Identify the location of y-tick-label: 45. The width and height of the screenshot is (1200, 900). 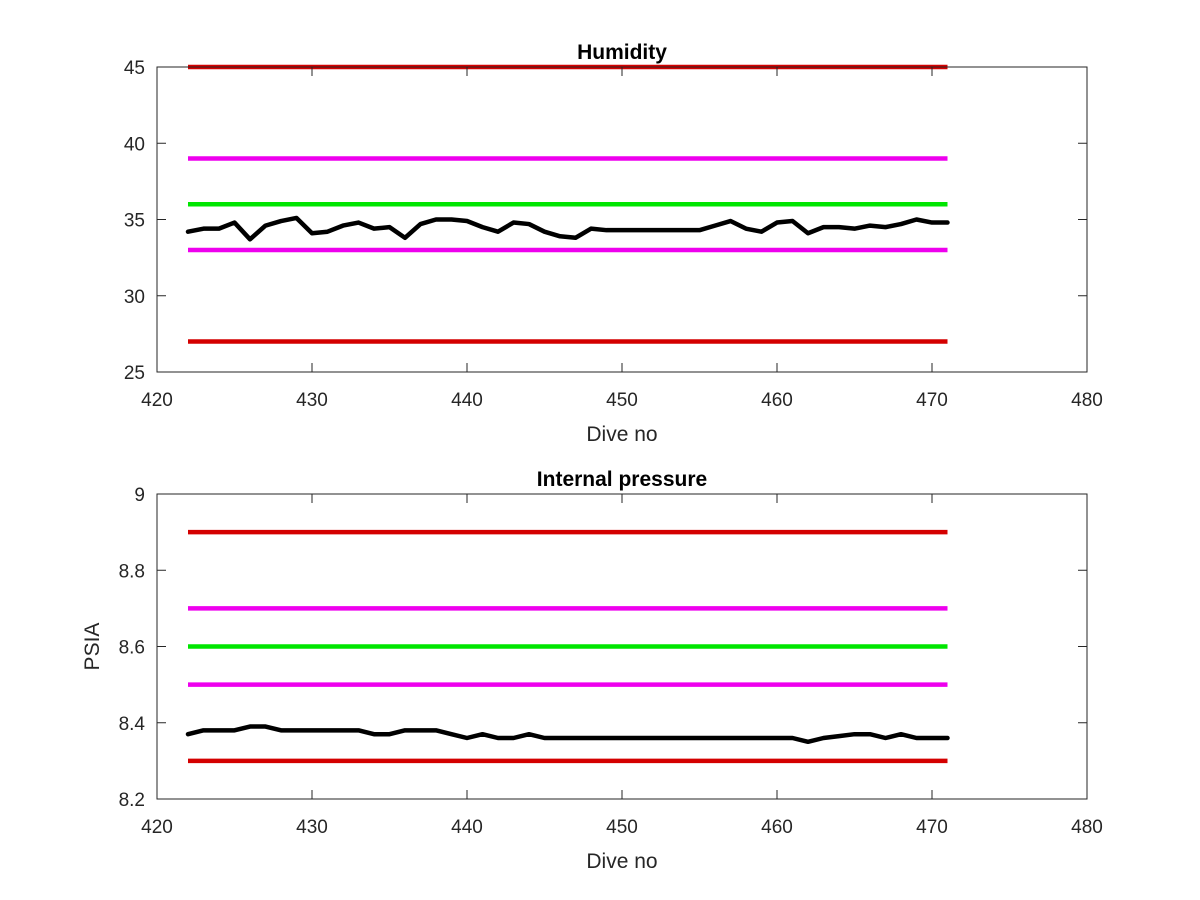
(134, 68).